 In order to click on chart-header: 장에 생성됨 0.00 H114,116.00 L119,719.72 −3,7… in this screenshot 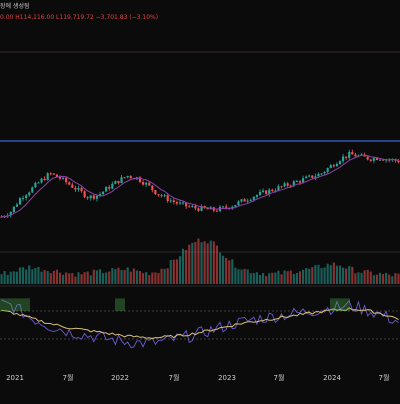, I will do `click(200, 16)`.